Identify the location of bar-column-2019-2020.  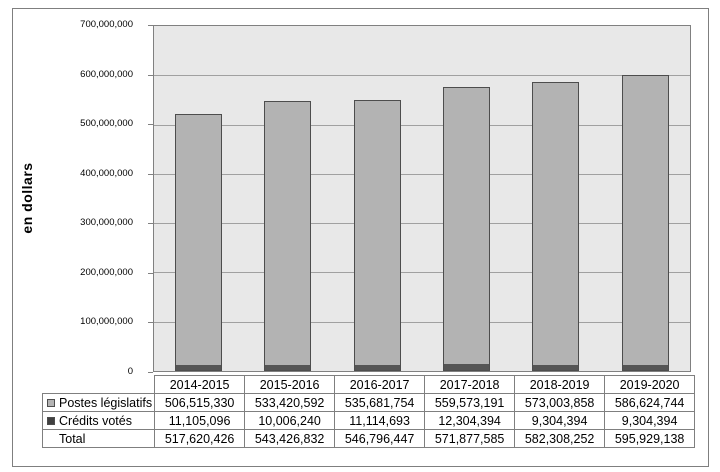
(645, 198).